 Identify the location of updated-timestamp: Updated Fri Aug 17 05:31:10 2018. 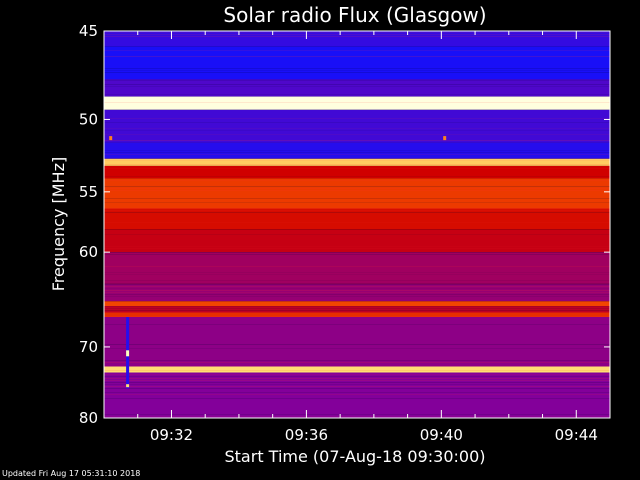
(71, 473).